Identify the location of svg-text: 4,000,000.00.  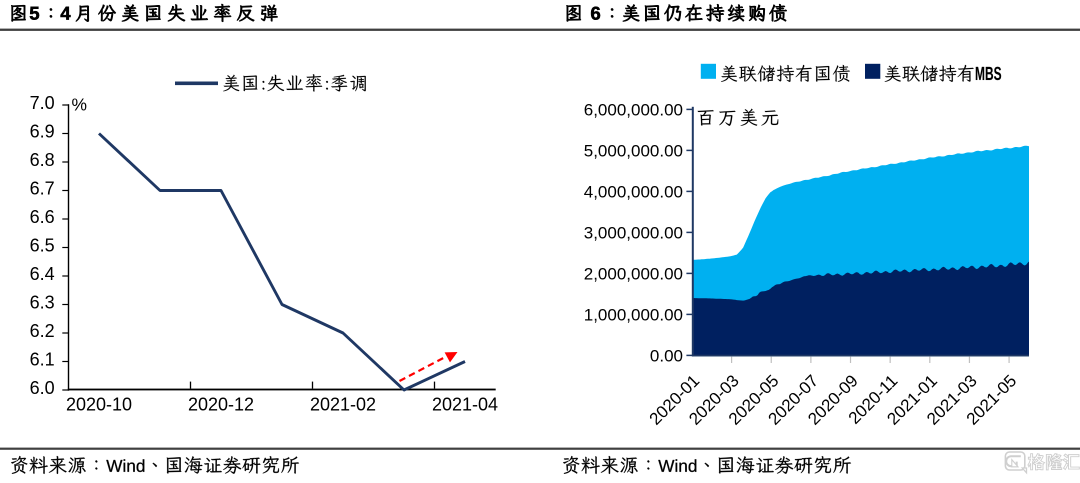
(633, 191).